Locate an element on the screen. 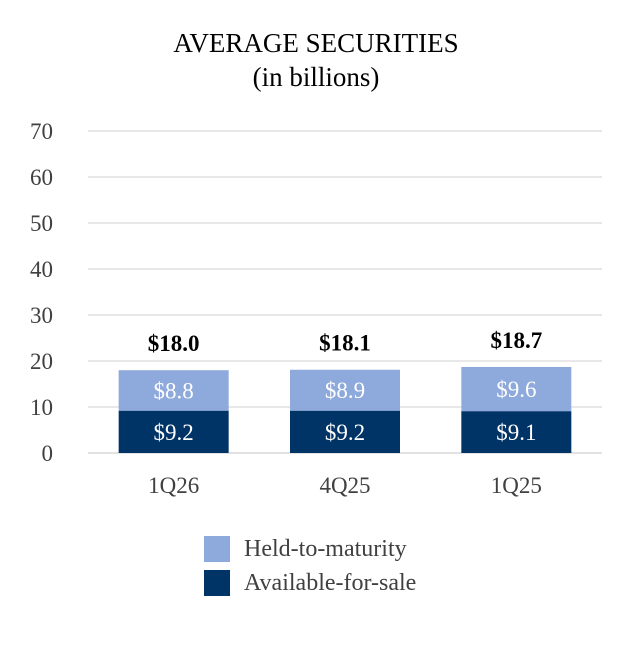 The height and width of the screenshot is (672, 632). y-tick-label: 10 is located at coordinates (41, 407).